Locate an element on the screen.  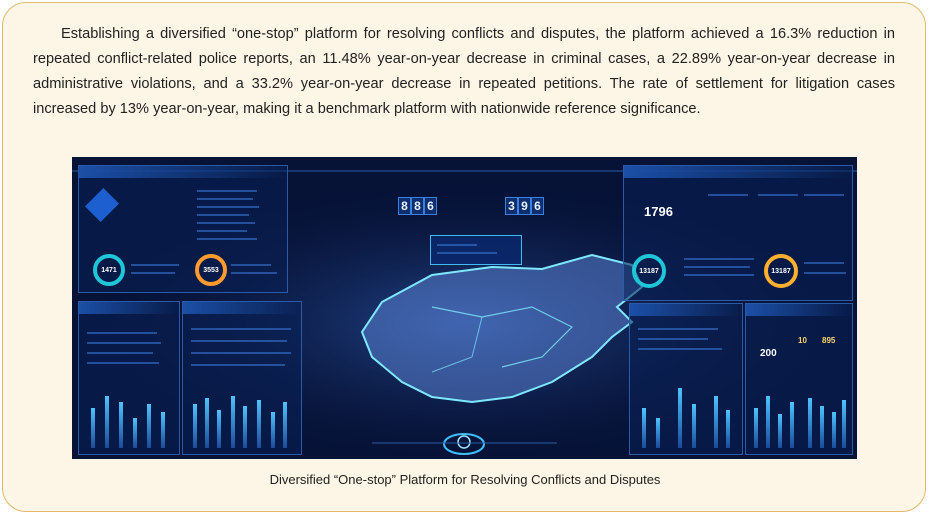
ring-3553: 3553 is located at coordinates (211, 270).